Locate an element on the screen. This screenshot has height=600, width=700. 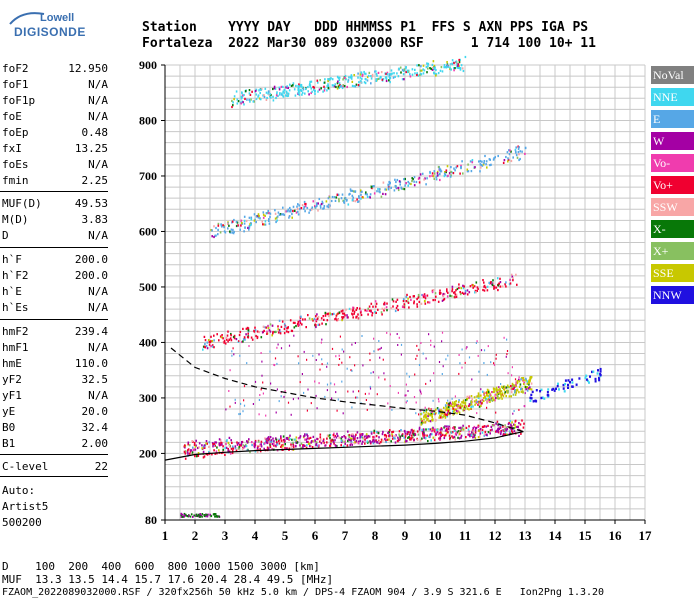
logo-lowell-text: Lowell is located at coordinates (57, 18).